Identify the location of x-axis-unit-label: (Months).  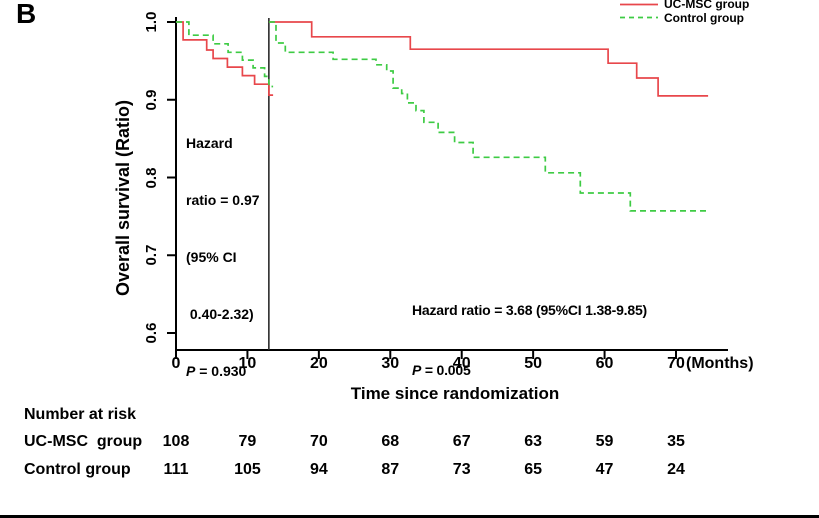
(720, 363).